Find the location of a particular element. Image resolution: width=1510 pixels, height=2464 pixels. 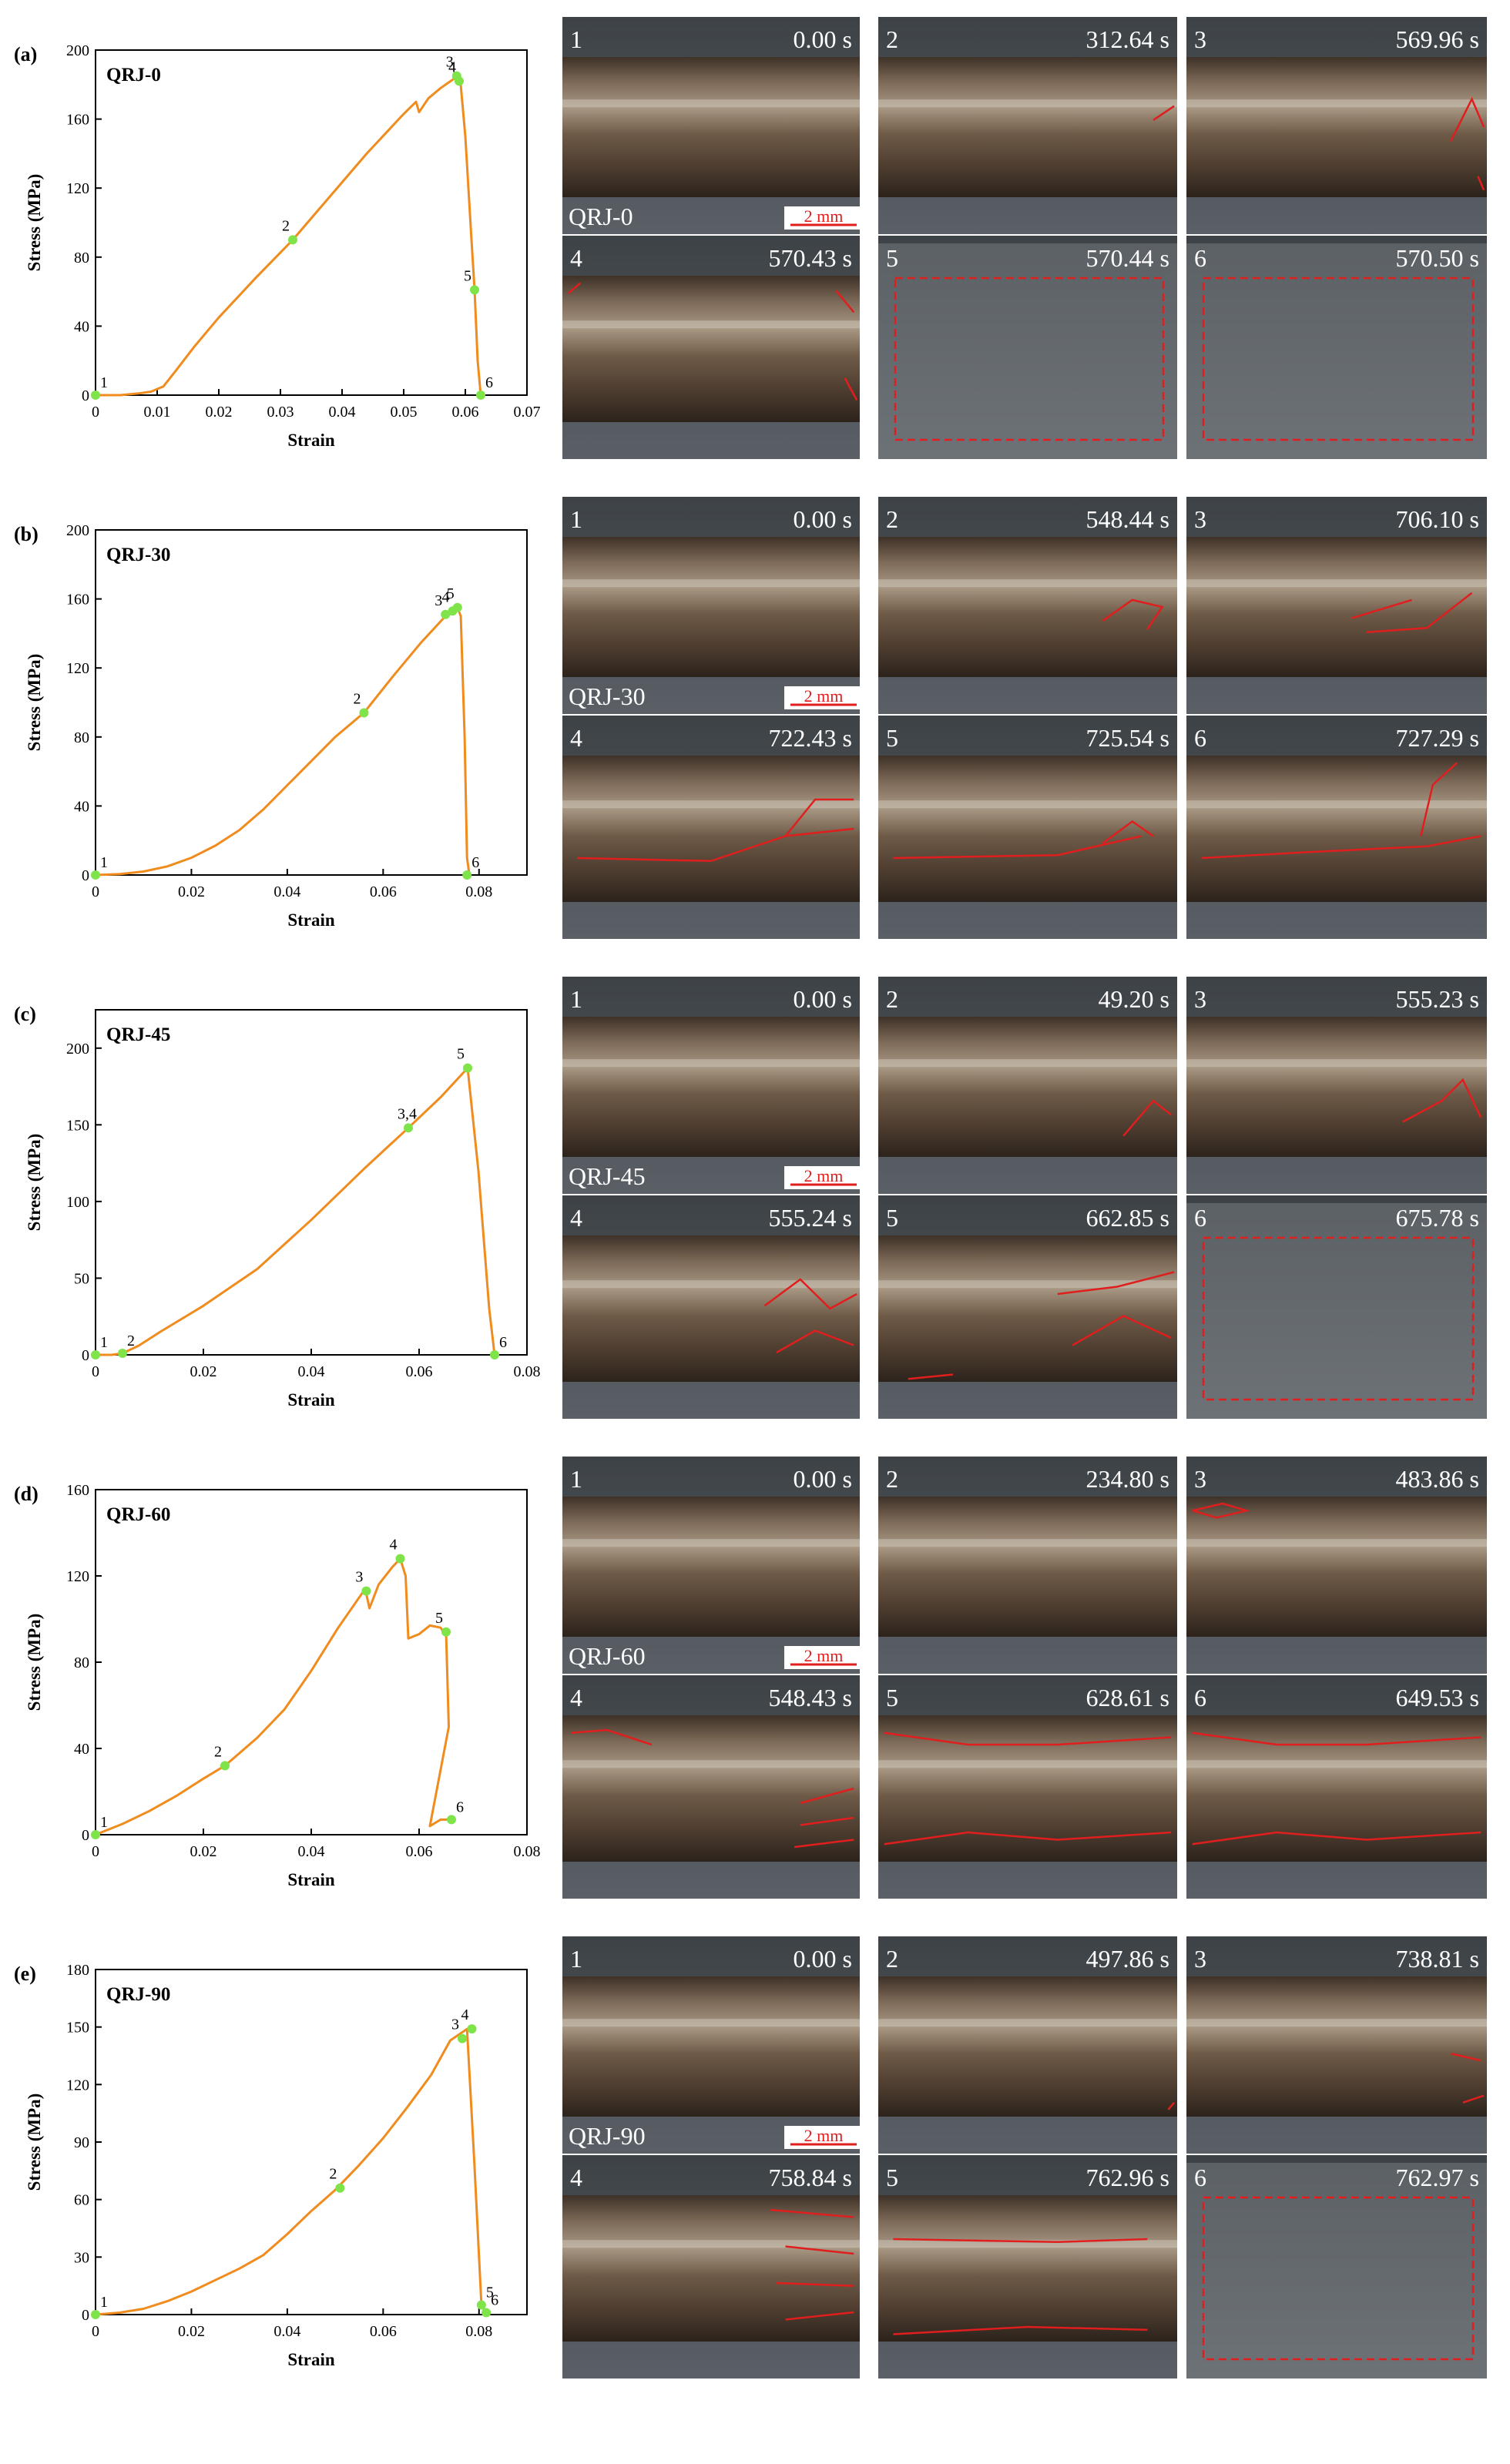

plot-frame is located at coordinates (311, 703).